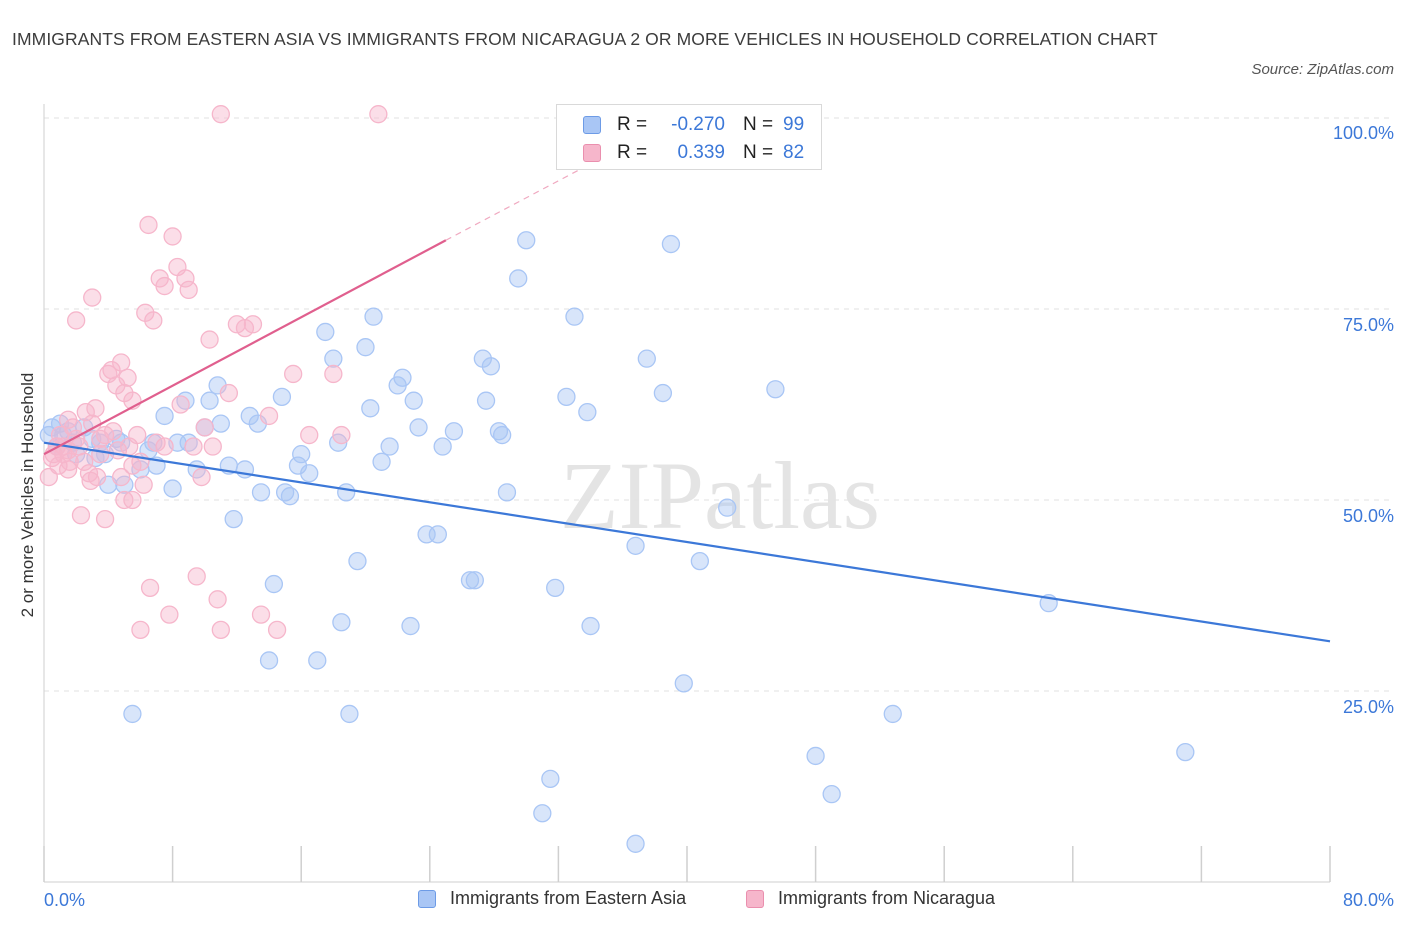 This screenshot has width=1406, height=930. What do you see at coordinates (592, 125) in the screenshot?
I see `blue-swatch` at bounding box center [592, 125].